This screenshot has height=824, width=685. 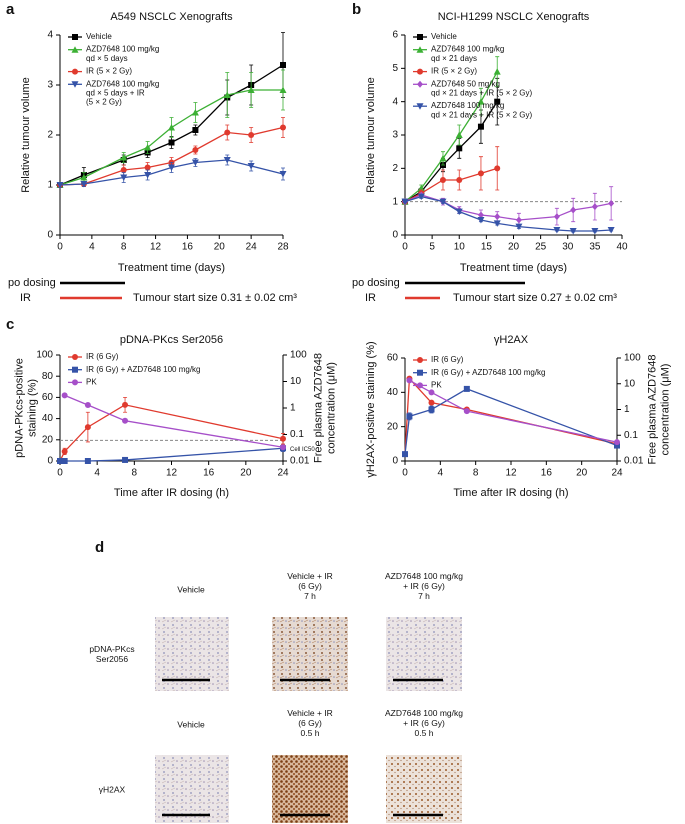 I want to click on y2-tick-label: 10, so click(x=630, y=383).